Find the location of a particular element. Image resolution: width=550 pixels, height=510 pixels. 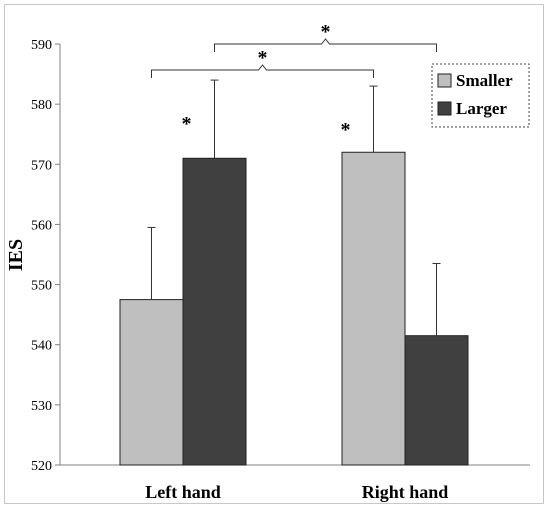

significance-annotations: * * * * is located at coordinates (294, 81).